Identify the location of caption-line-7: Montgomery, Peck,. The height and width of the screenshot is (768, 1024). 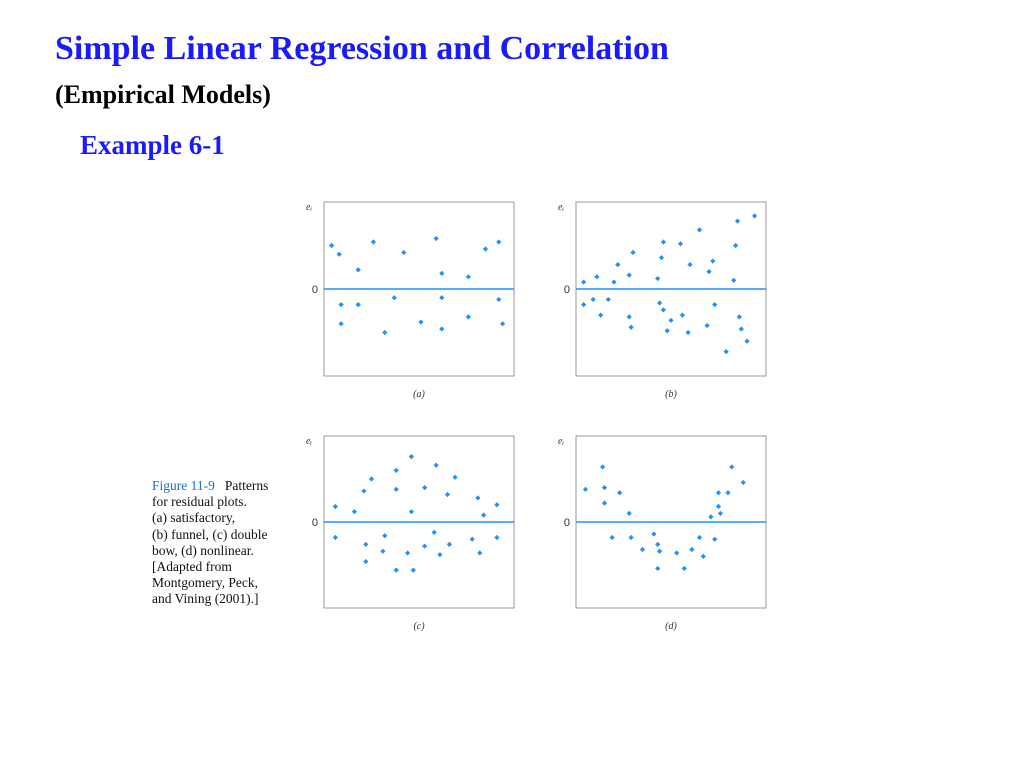
(205, 583).